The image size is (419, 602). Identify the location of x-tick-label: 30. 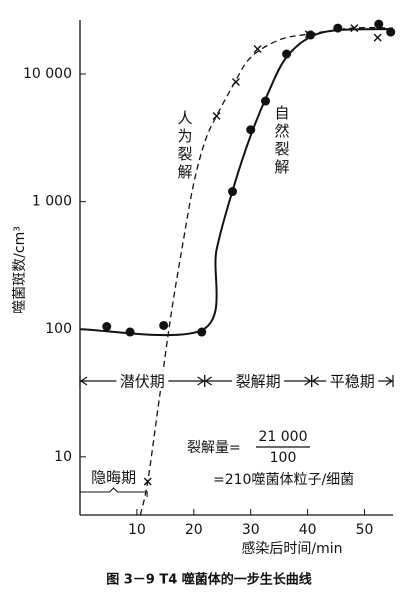
(251, 530).